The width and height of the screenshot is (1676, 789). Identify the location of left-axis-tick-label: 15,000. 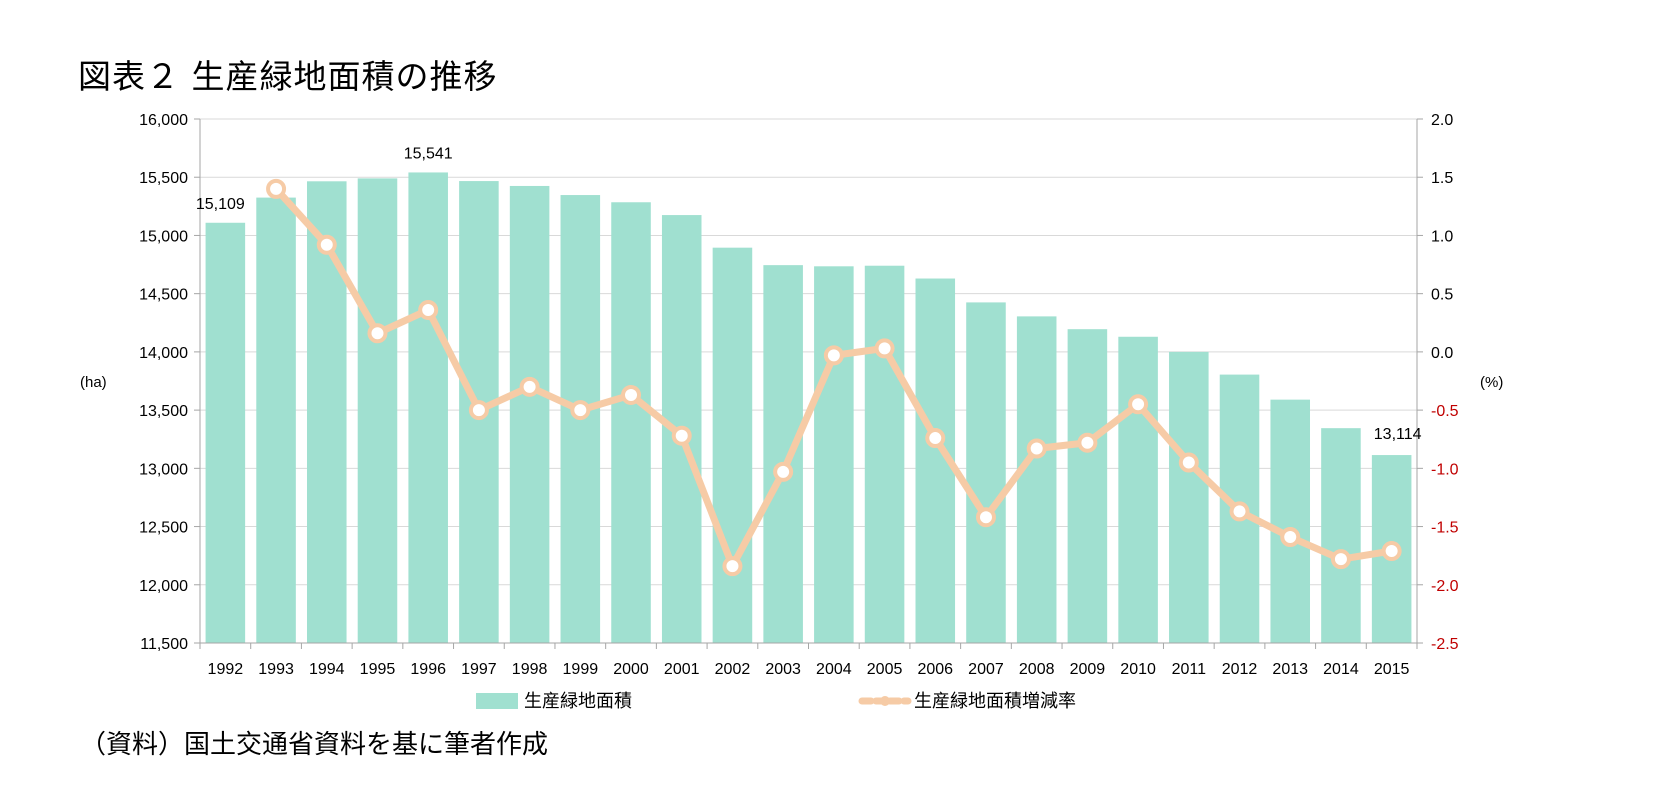
(163, 236).